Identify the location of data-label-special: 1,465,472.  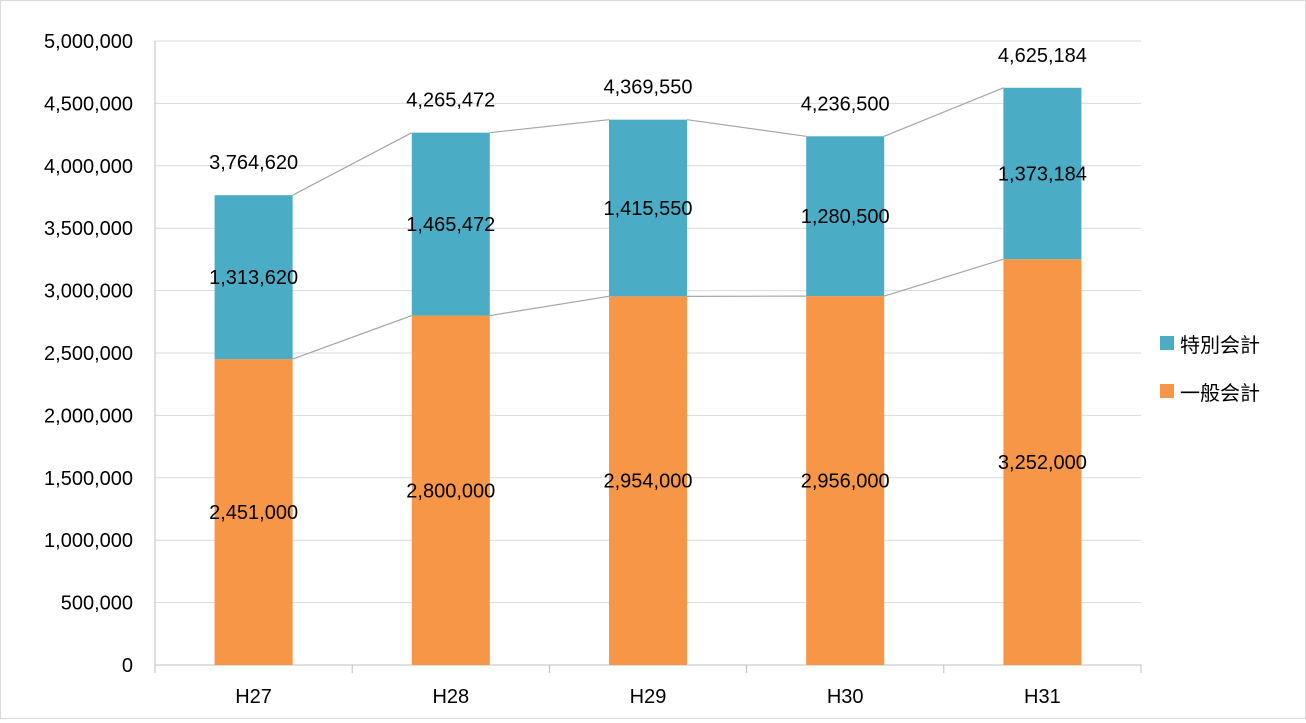
(450, 225).